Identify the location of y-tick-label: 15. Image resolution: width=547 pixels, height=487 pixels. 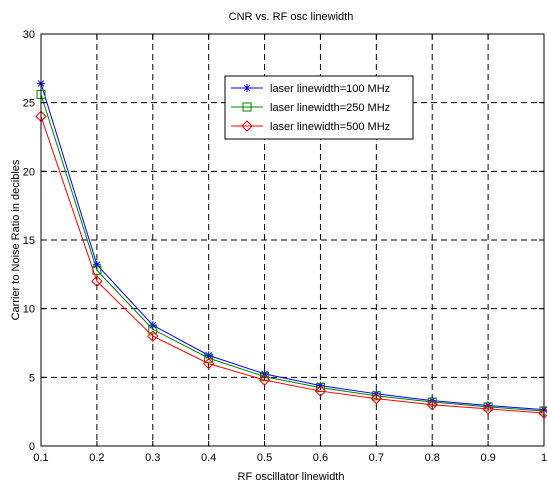
(29, 241).